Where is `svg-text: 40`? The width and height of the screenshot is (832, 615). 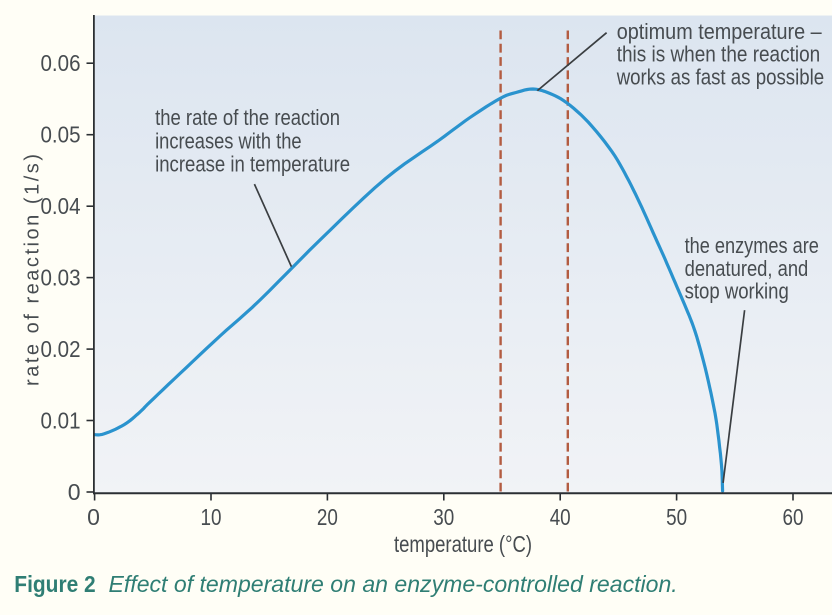 svg-text: 40 is located at coordinates (560, 517).